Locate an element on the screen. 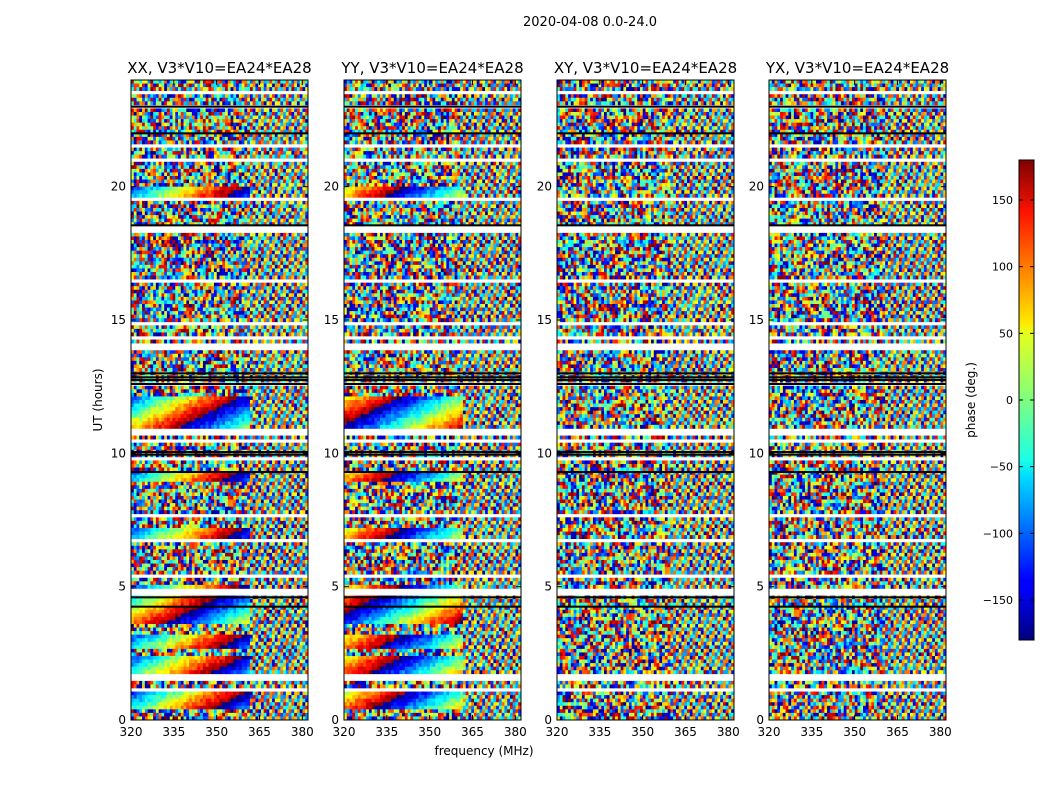 The height and width of the screenshot is (800, 1050). panel-3-ytick-label-2: 10 is located at coordinates (756, 453).